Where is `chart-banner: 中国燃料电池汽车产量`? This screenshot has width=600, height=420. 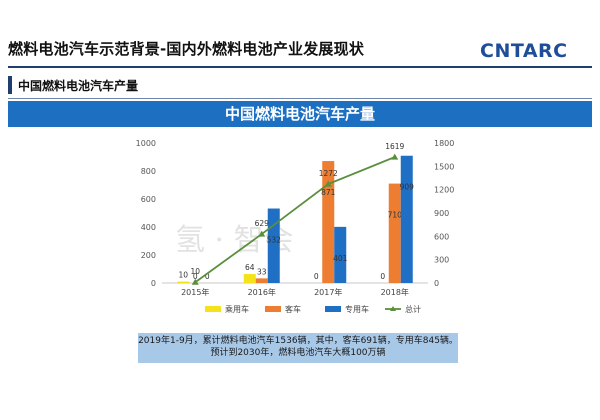
chart-banner: 中国燃料电池汽车产量 is located at coordinates (300, 114).